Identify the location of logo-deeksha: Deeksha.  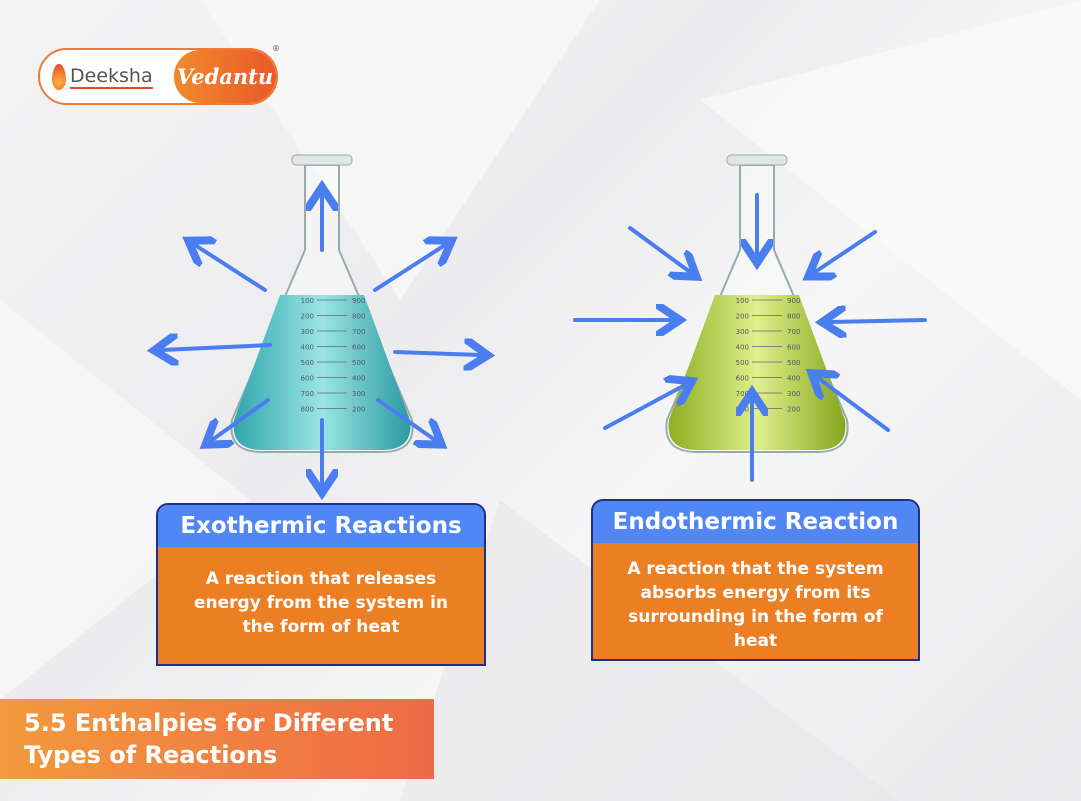
(111, 76).